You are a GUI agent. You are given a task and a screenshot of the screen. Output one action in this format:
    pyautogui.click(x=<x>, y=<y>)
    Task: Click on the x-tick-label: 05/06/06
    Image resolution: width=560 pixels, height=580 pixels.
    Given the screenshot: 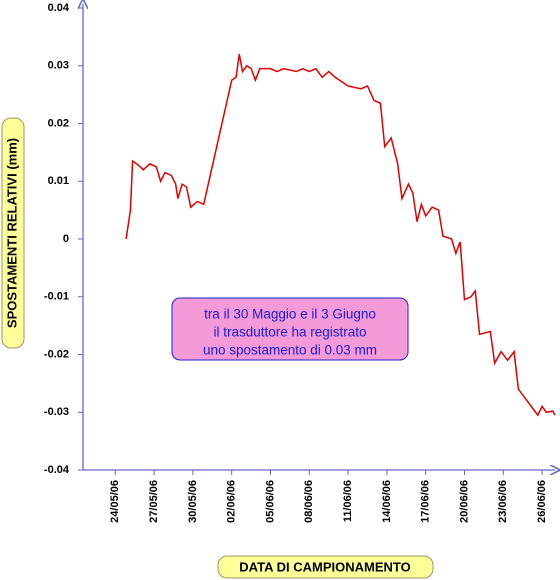 What is the action you would take?
    pyautogui.click(x=270, y=501)
    